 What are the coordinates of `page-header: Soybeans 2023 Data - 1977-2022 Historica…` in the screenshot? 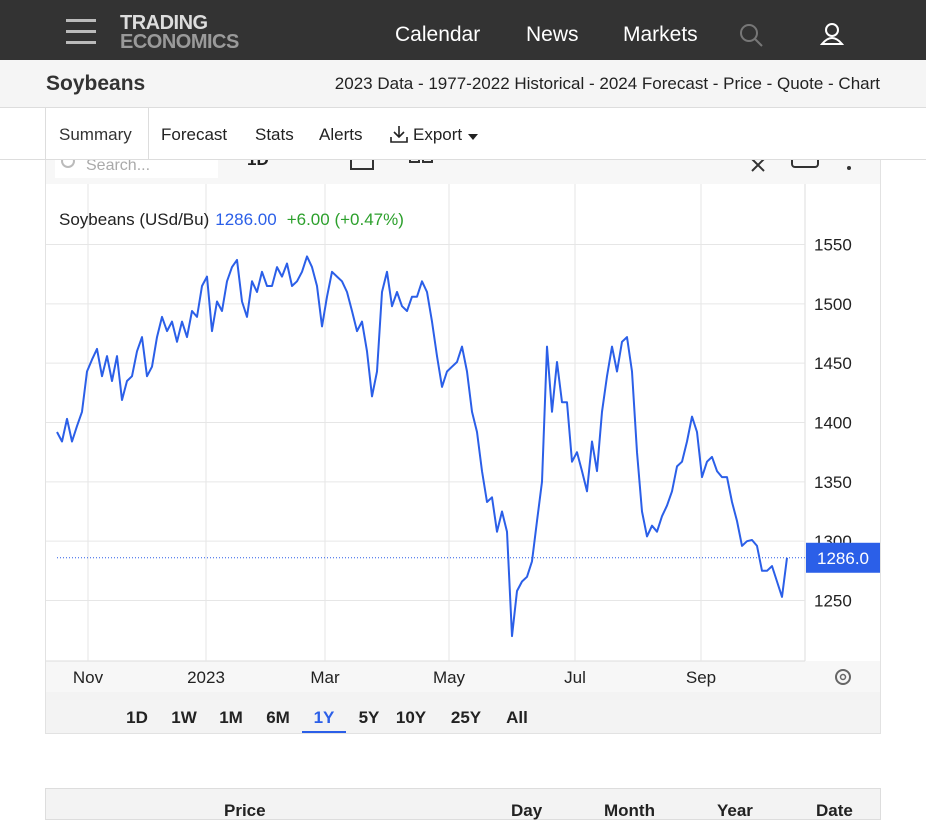 It's located at (463, 84).